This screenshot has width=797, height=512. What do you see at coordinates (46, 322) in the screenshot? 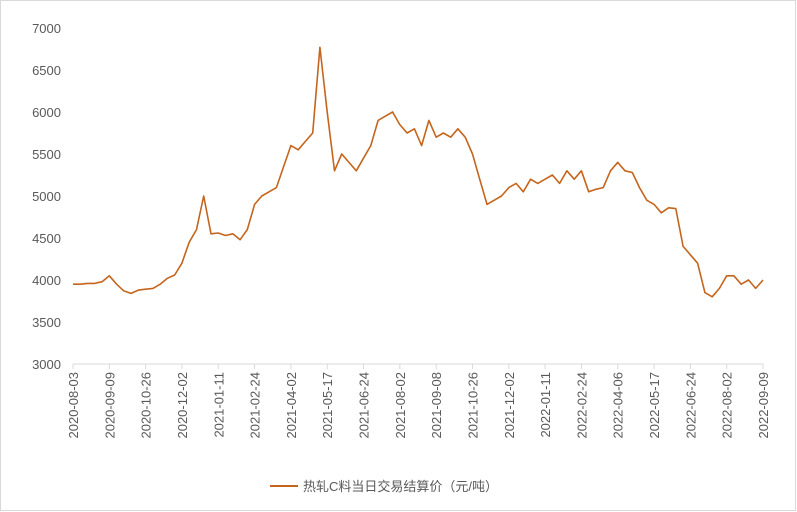
I see `y-tick-label: 3500` at bounding box center [46, 322].